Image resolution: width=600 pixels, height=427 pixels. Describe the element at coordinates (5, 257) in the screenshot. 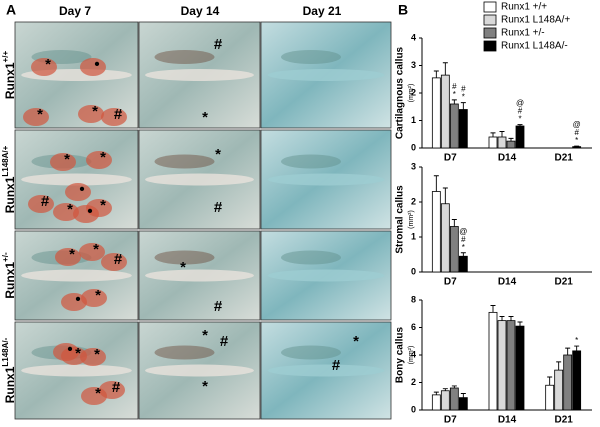

I see `row-label-genotype: +/-` at that location.